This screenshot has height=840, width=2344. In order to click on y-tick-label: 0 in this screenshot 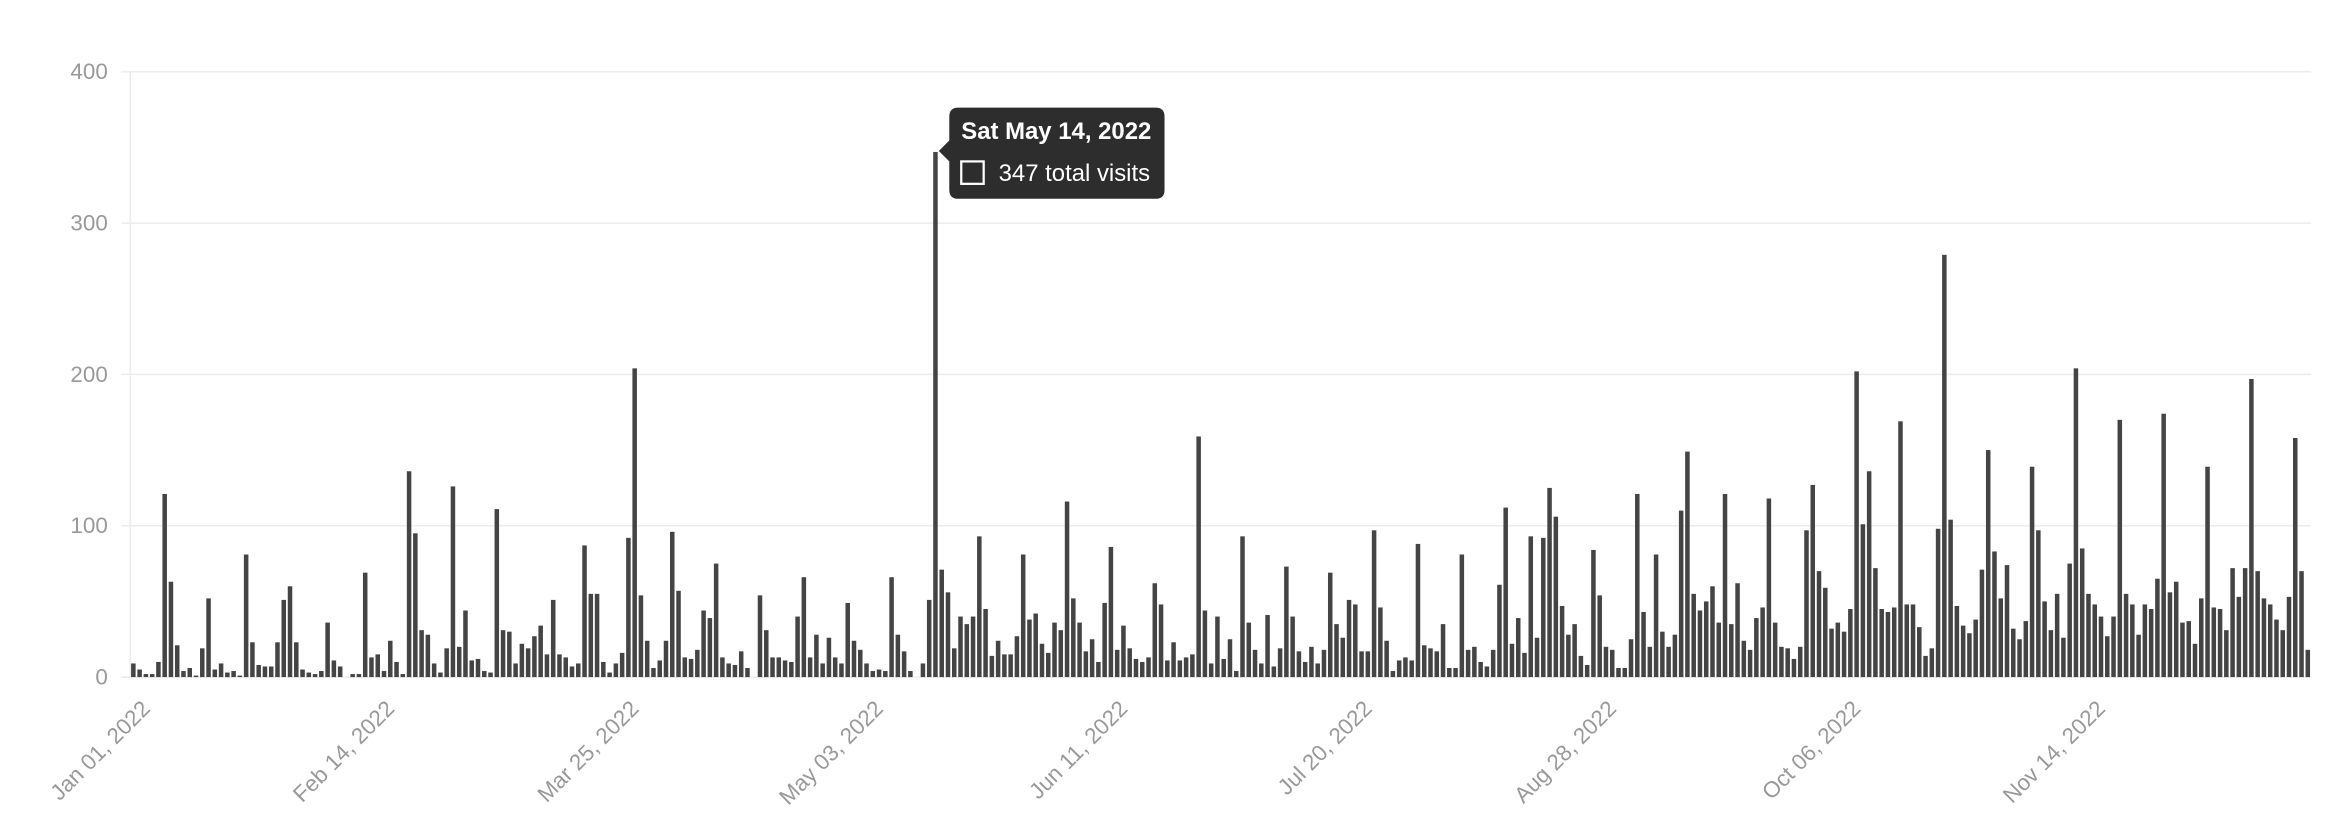, I will do `click(101, 677)`.